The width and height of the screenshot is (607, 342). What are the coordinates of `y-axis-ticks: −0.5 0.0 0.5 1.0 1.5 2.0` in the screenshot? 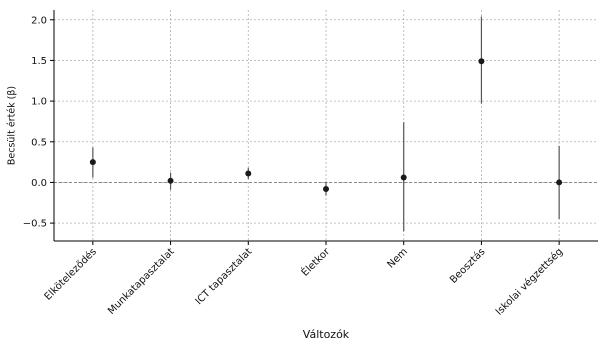 It's located at (38, 122).